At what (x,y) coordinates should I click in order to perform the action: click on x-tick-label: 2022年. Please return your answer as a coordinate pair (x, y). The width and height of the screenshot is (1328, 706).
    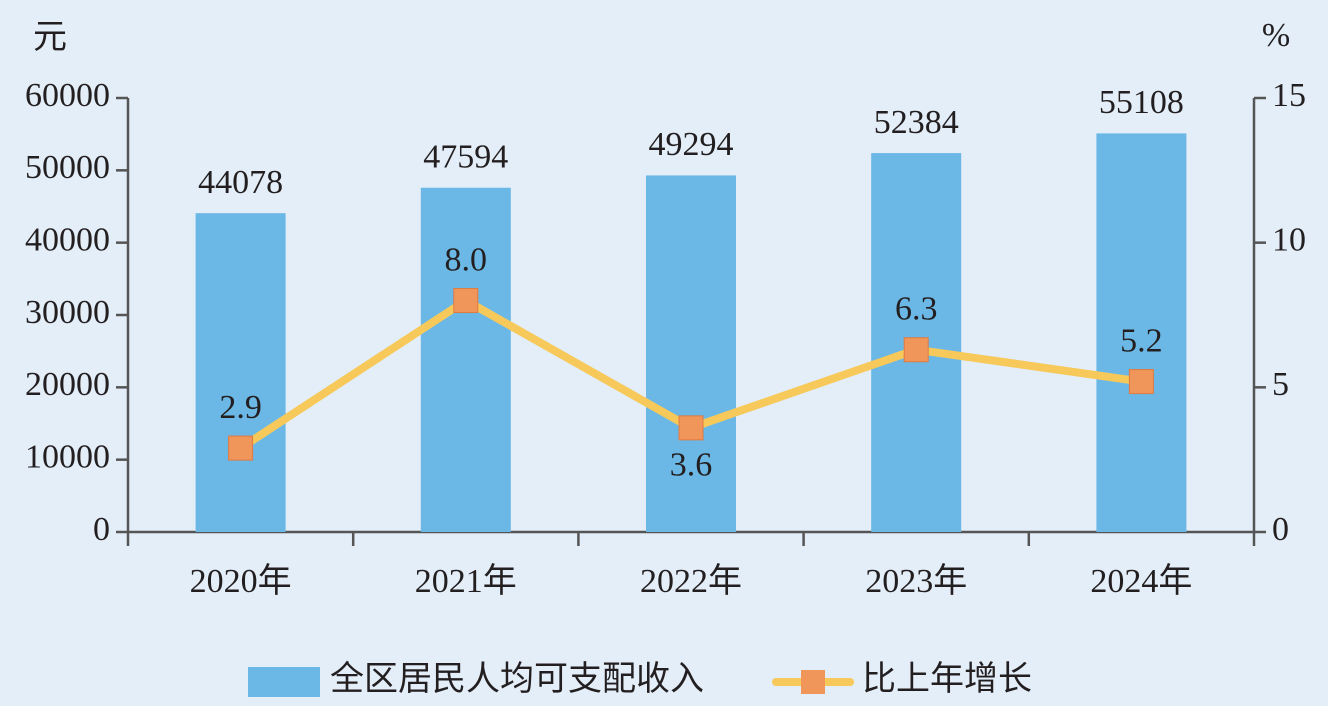
    Looking at the image, I should click on (691, 581).